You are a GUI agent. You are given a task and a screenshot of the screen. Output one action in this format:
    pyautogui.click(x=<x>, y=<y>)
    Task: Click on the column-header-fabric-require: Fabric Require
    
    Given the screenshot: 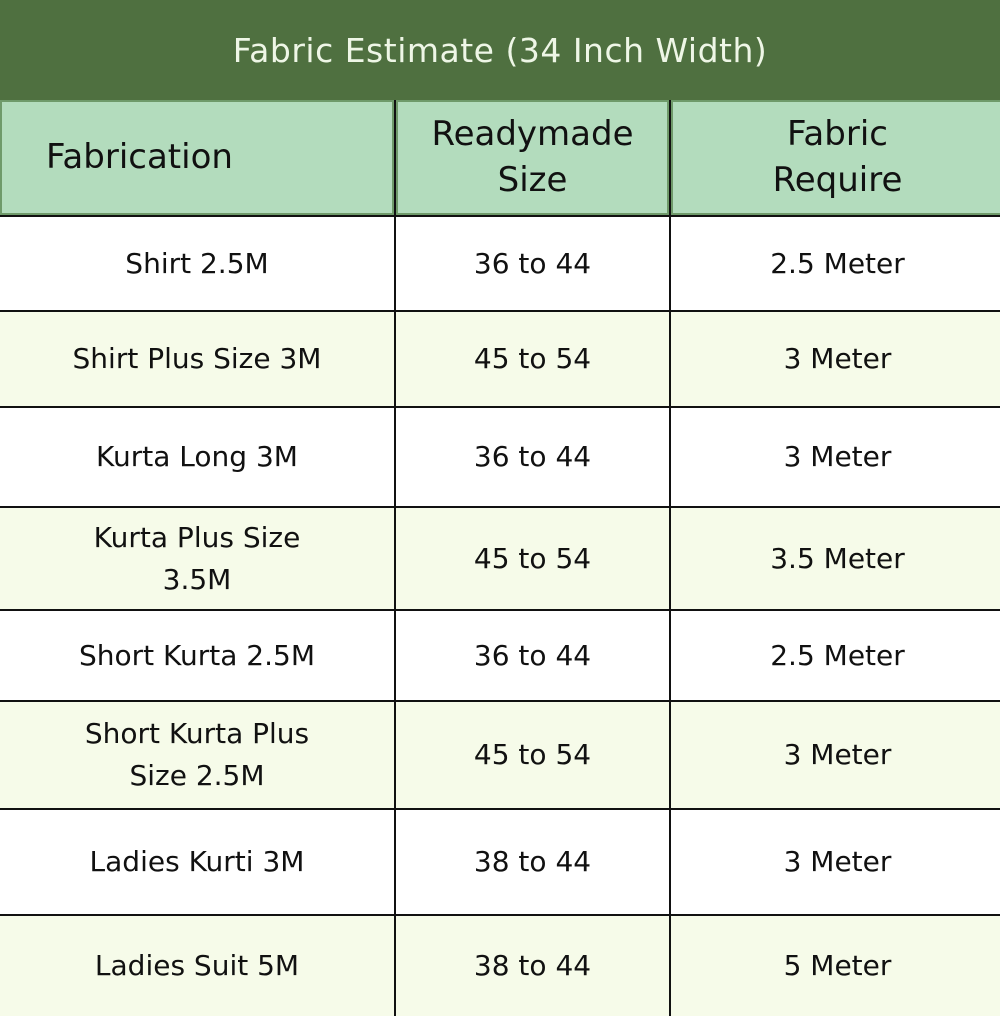 What is the action you would take?
    pyautogui.click(x=835, y=157)
    